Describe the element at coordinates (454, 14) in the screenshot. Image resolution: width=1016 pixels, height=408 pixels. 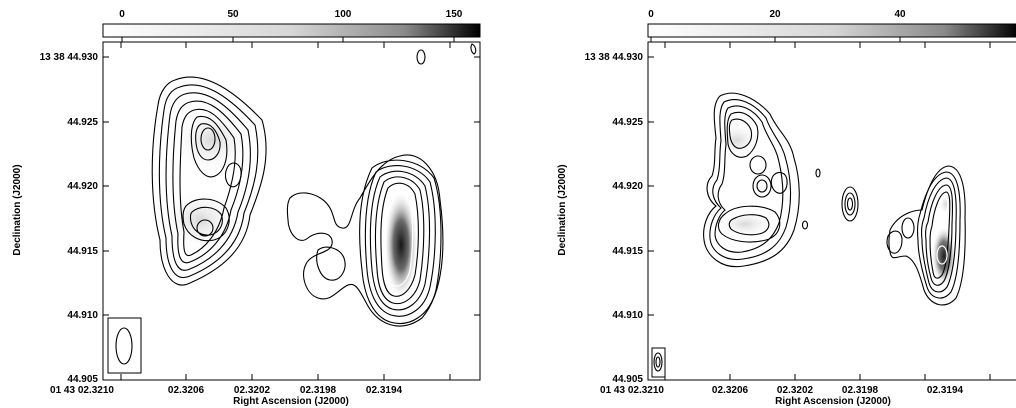
I see `colorbar-tick-label: 150` at that location.